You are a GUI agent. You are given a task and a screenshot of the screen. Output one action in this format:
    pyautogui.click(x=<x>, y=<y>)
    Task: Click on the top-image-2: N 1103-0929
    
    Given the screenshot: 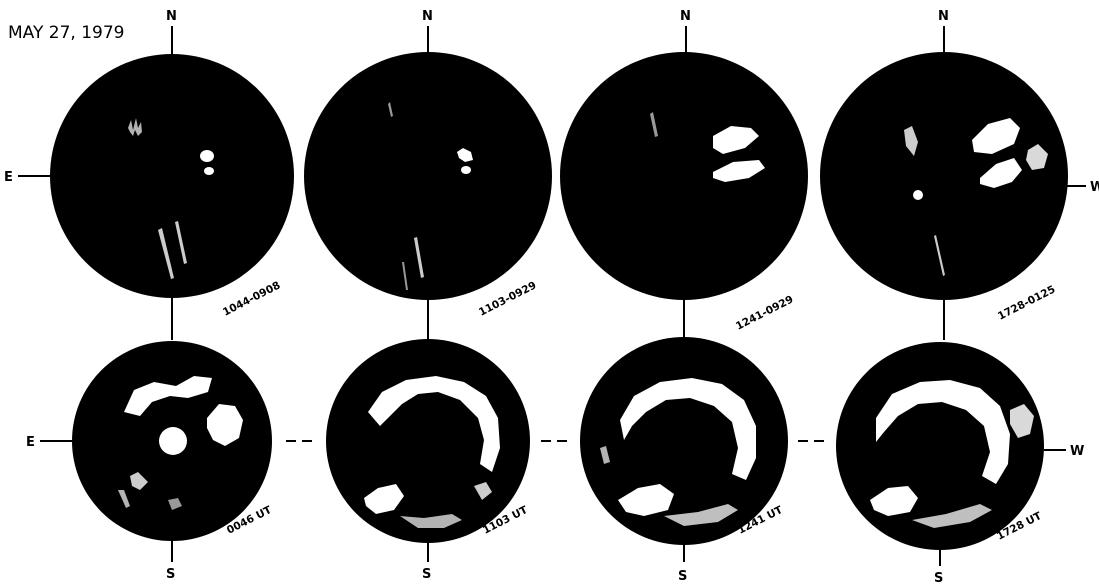 What is the action you would take?
    pyautogui.click(x=428, y=174)
    